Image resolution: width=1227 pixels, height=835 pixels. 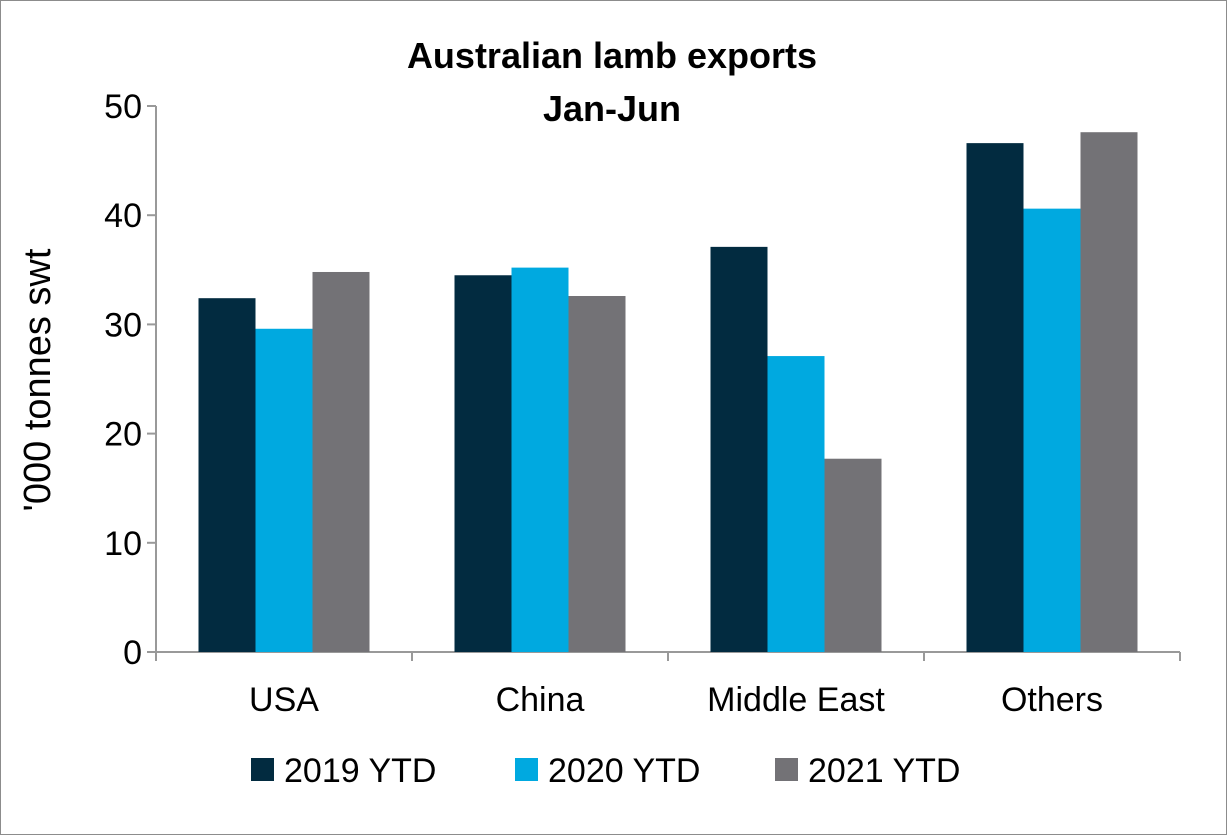 I want to click on y-tick-label: 50, so click(x=123, y=107).